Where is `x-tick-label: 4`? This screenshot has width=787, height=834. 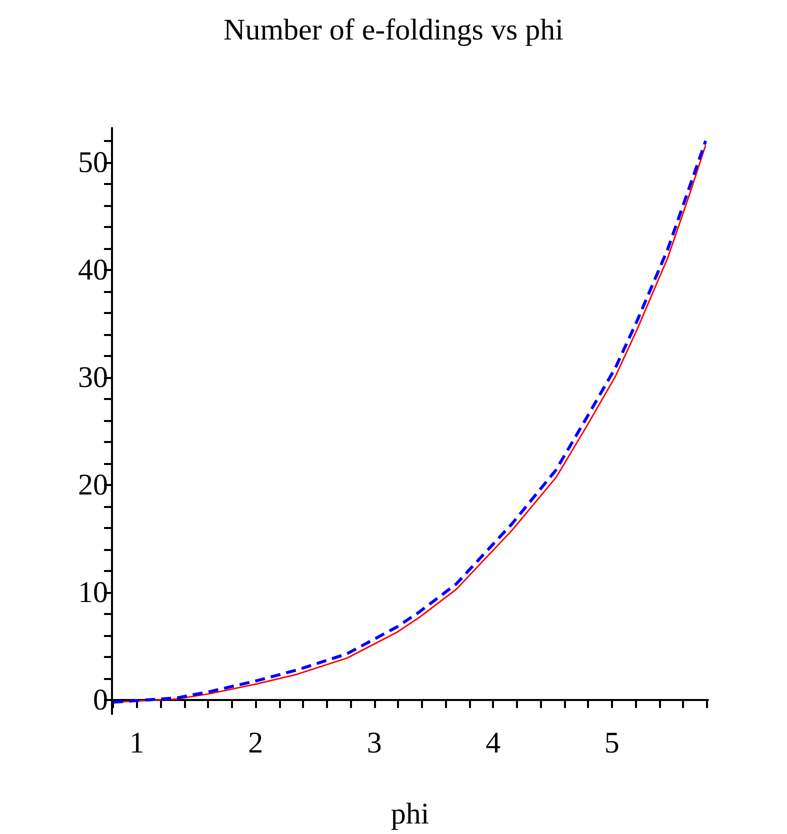 x-tick-label: 4 is located at coordinates (493, 743).